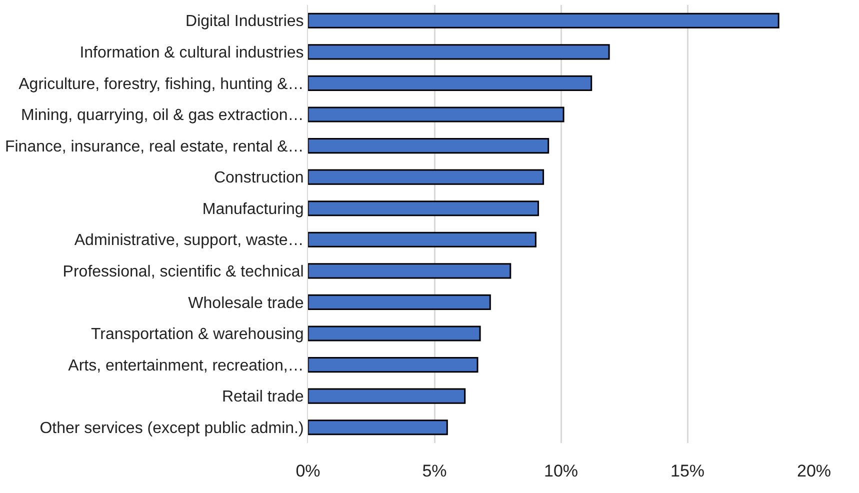 The height and width of the screenshot is (493, 859). Describe the element at coordinates (308, 470) in the screenshot. I see `x-tick-label: 0%` at that location.